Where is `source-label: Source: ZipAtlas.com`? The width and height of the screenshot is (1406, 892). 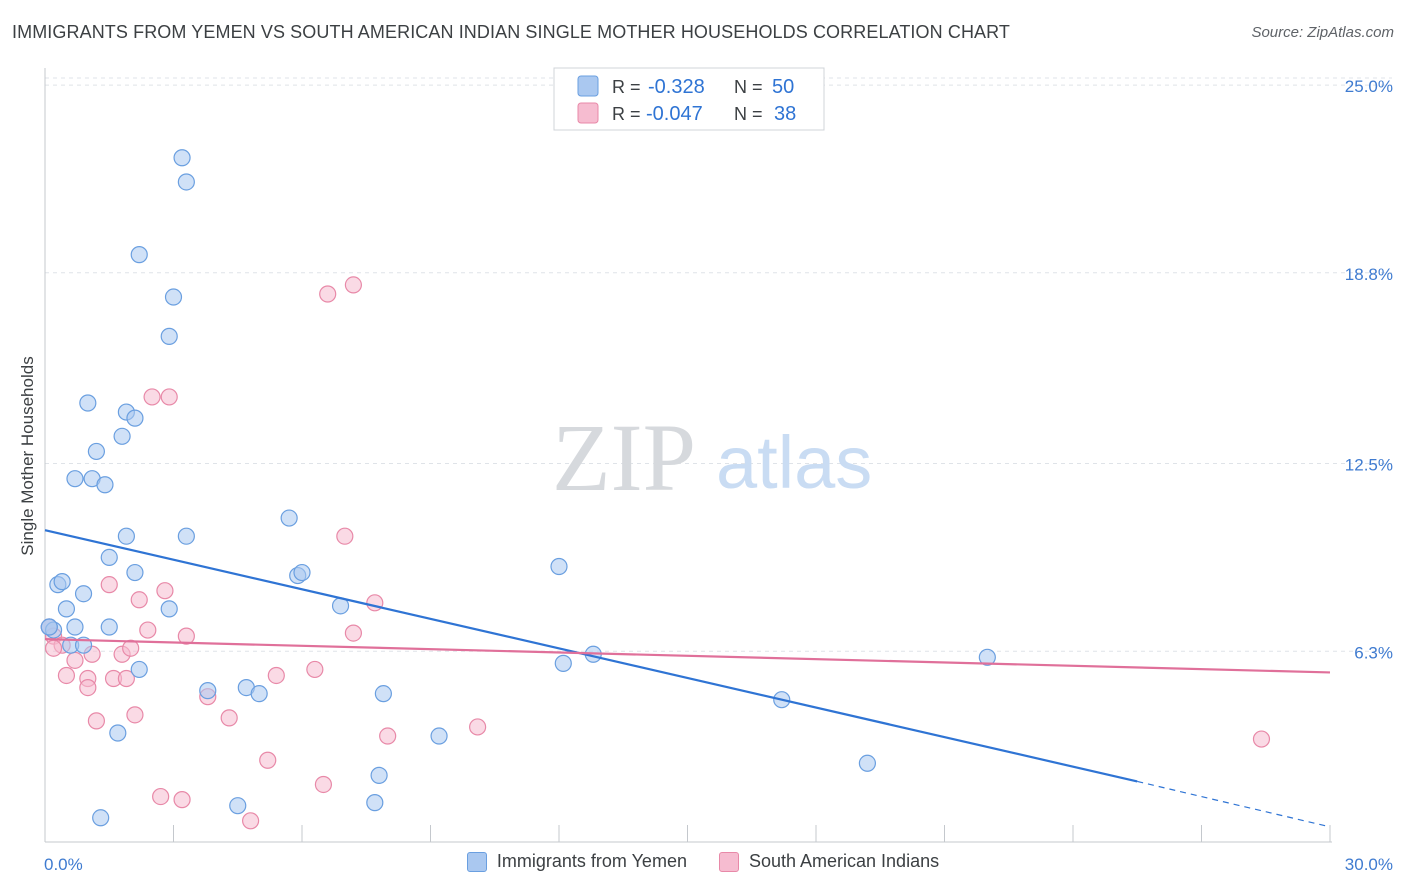
source-label: Source: ZipAtlas.com is located at coordinates (1322, 32).